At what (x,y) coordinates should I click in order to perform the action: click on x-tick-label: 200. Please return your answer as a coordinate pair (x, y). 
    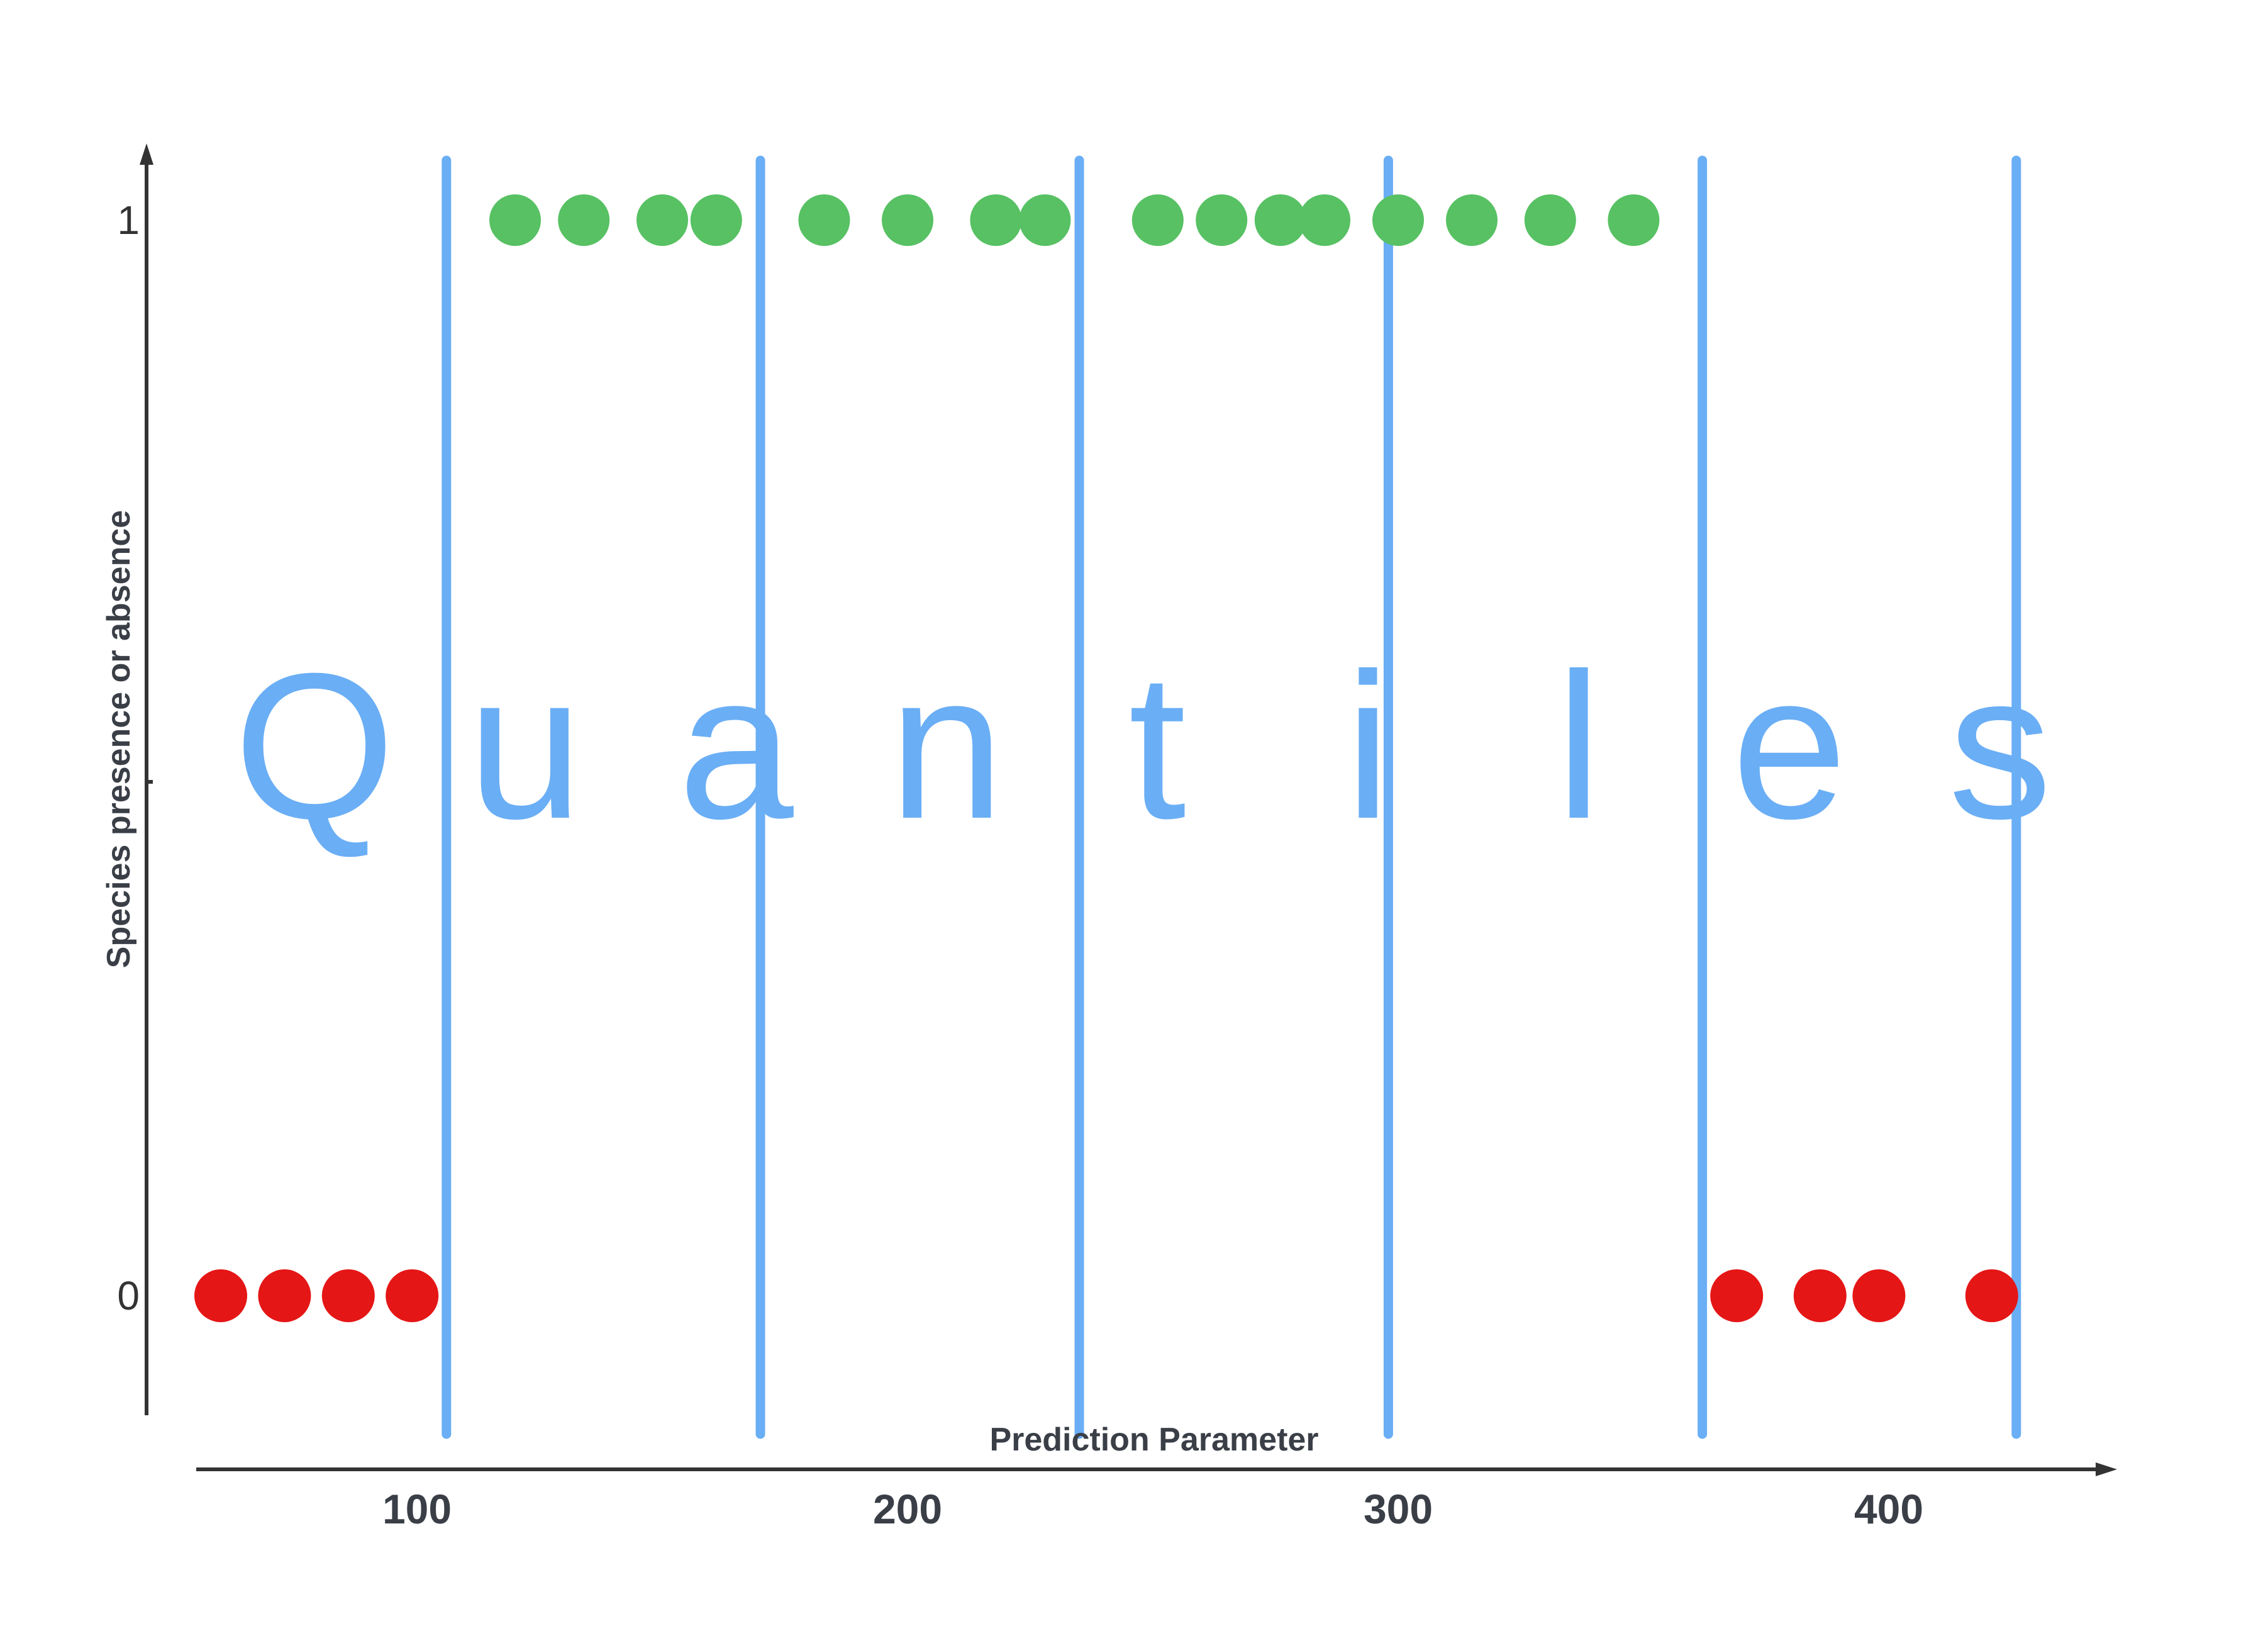
    Looking at the image, I should click on (907, 1509).